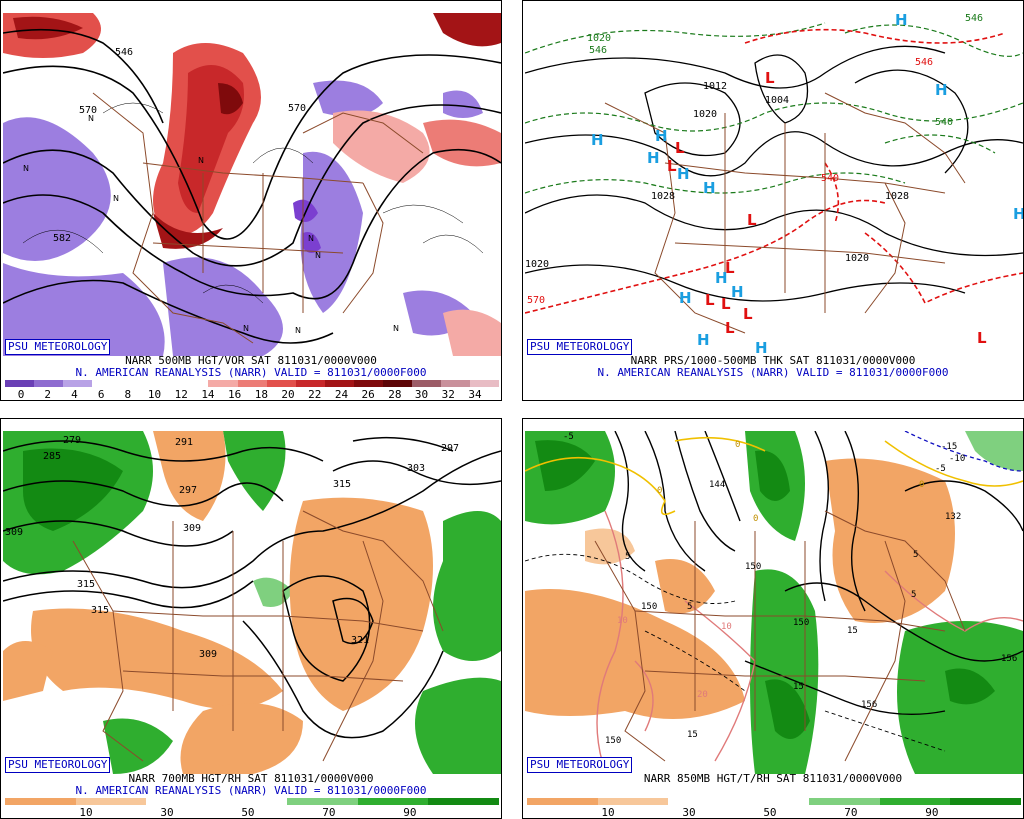 The width and height of the screenshot is (1024, 819). Describe the element at coordinates (416, 468) in the screenshot. I see `contour-label: 303` at that location.